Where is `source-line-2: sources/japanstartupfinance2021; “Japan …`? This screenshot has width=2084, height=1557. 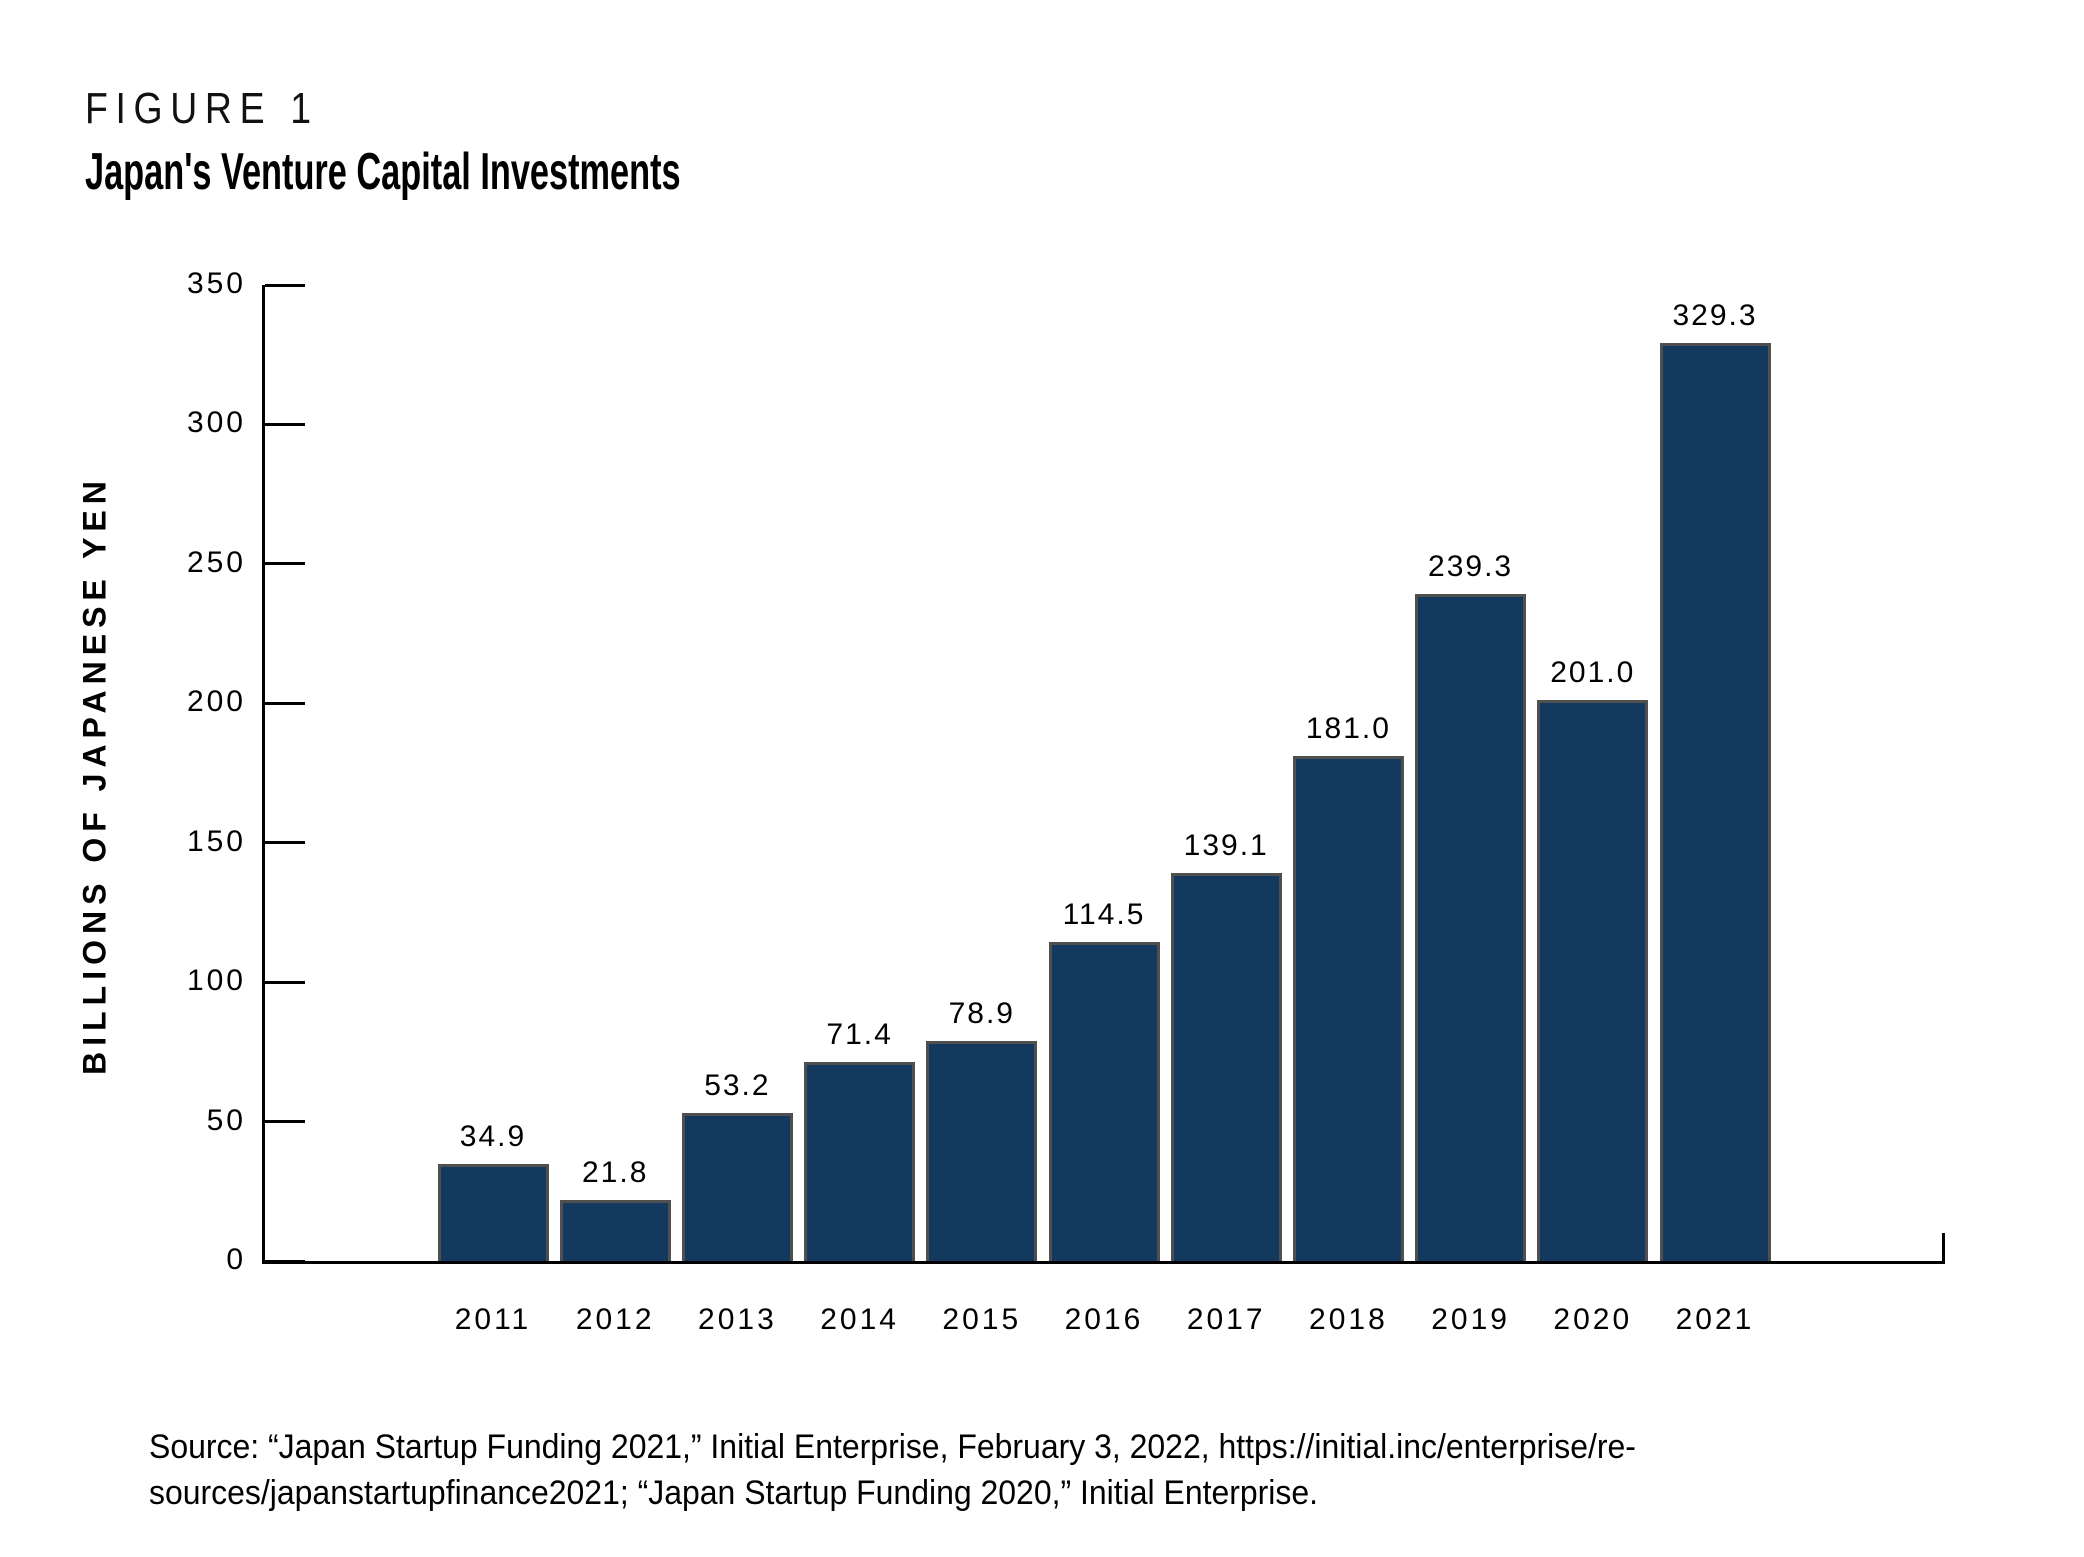
source-line-2: sources/japanstartupfinance2021; “Japan … is located at coordinates (734, 1493).